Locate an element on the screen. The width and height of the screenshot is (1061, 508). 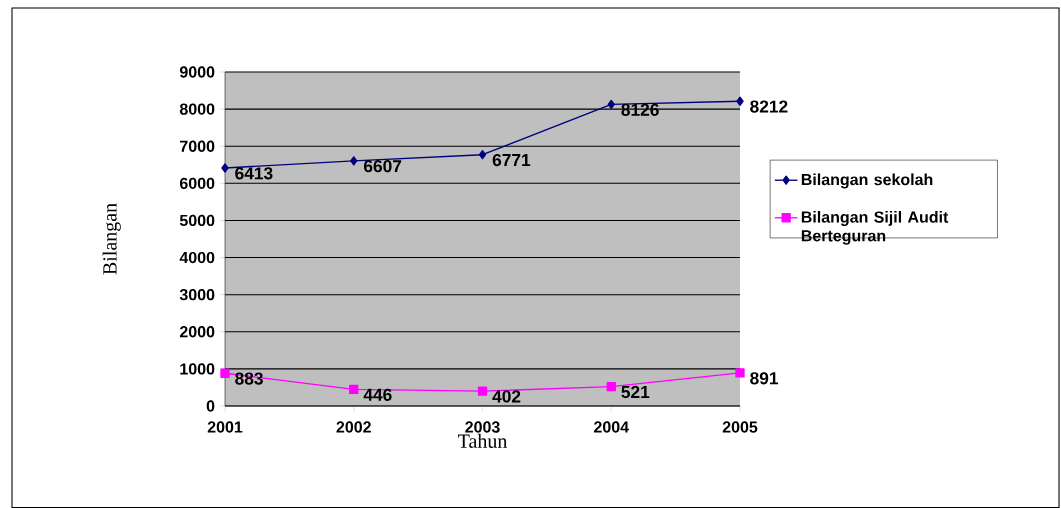
x-tick-label: 2002 is located at coordinates (353, 427).